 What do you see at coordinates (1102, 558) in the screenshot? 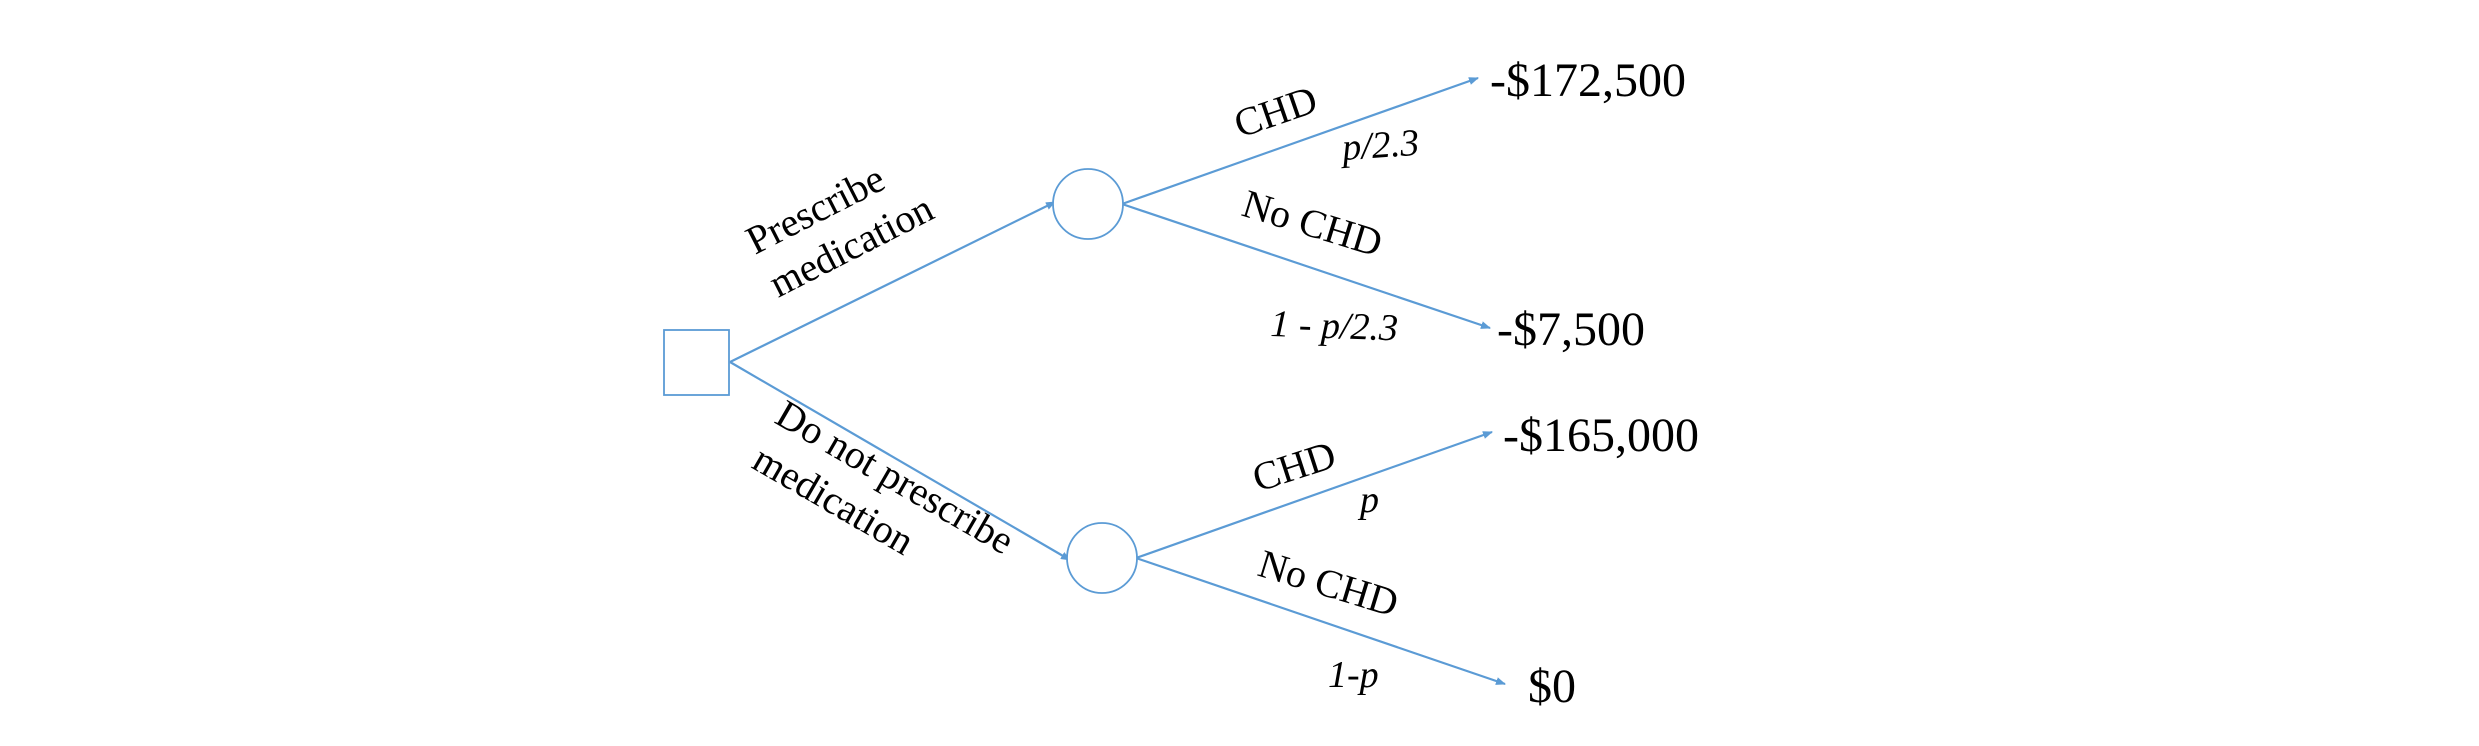
I see `chance-node-no-prescribe` at bounding box center [1102, 558].